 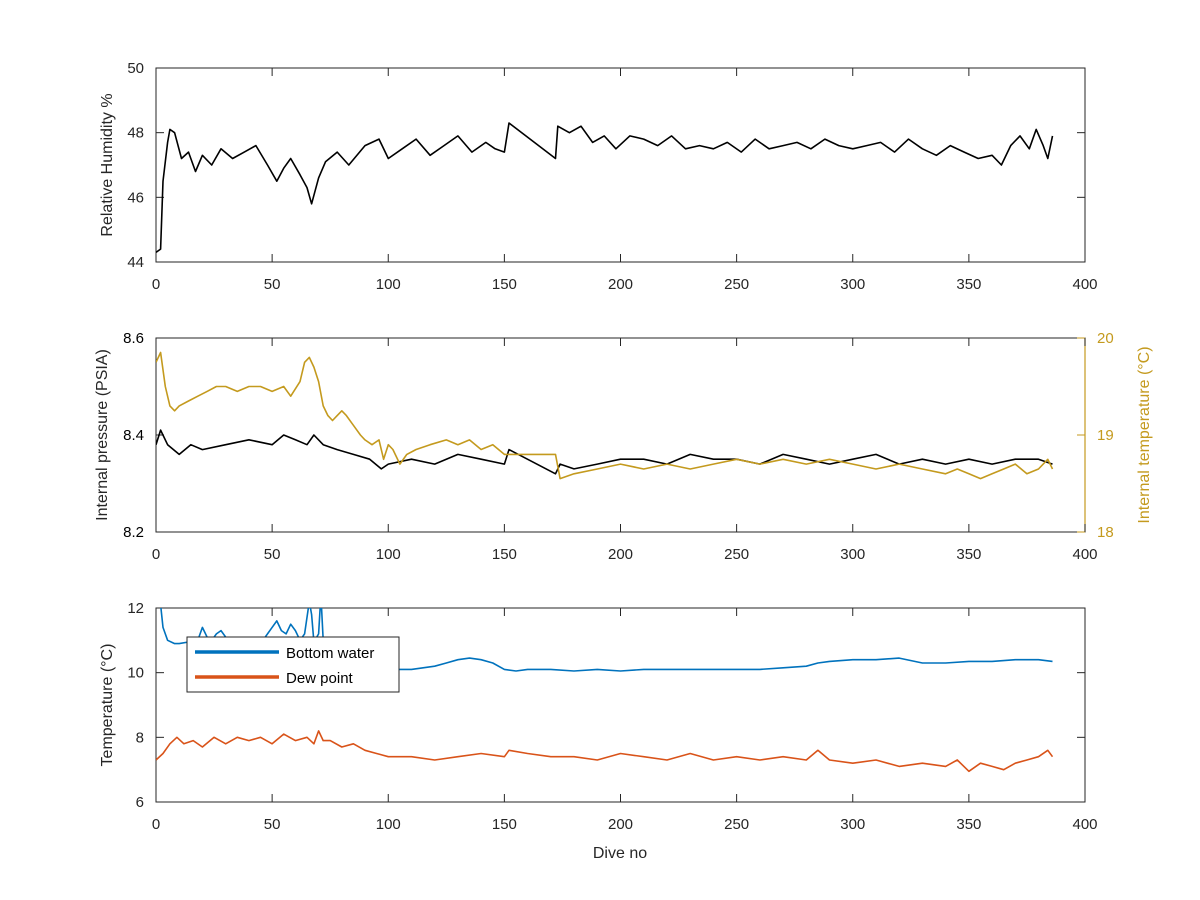 What do you see at coordinates (1144, 434) in the screenshot?
I see `internal-temperature-ylabel: Internal temperature (°C)` at bounding box center [1144, 434].